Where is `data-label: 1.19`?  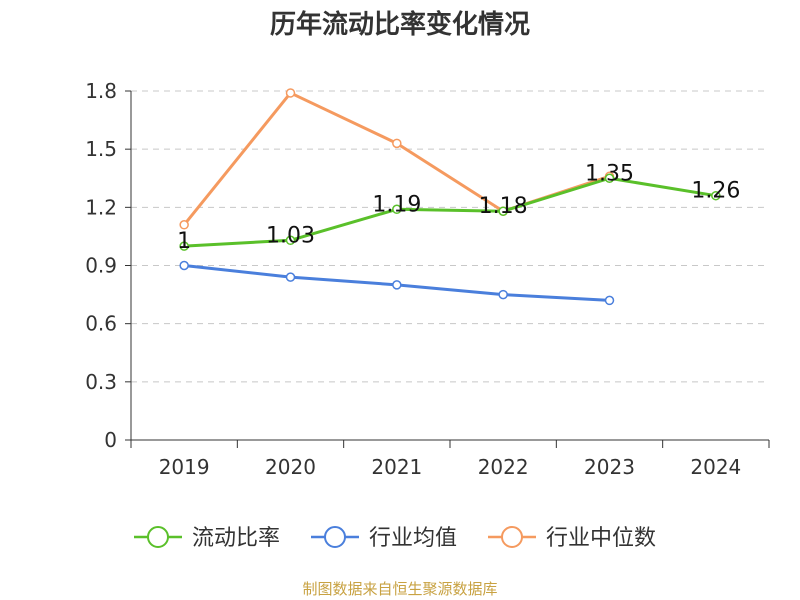 data-label: 1.19 is located at coordinates (396, 204).